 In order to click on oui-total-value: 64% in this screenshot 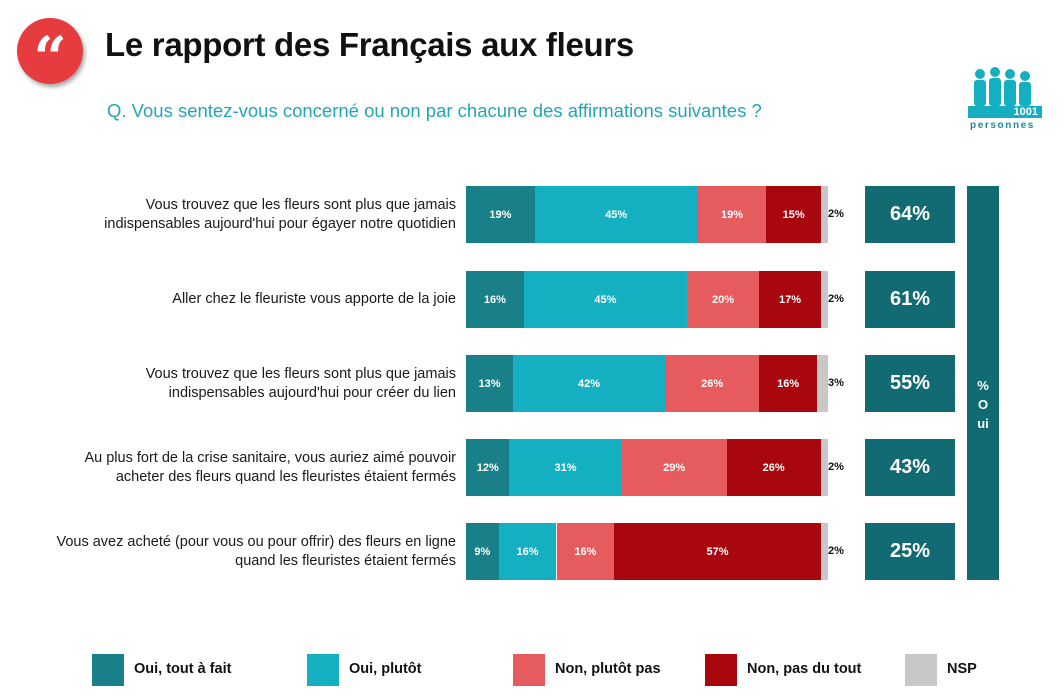, I will do `click(910, 214)`.